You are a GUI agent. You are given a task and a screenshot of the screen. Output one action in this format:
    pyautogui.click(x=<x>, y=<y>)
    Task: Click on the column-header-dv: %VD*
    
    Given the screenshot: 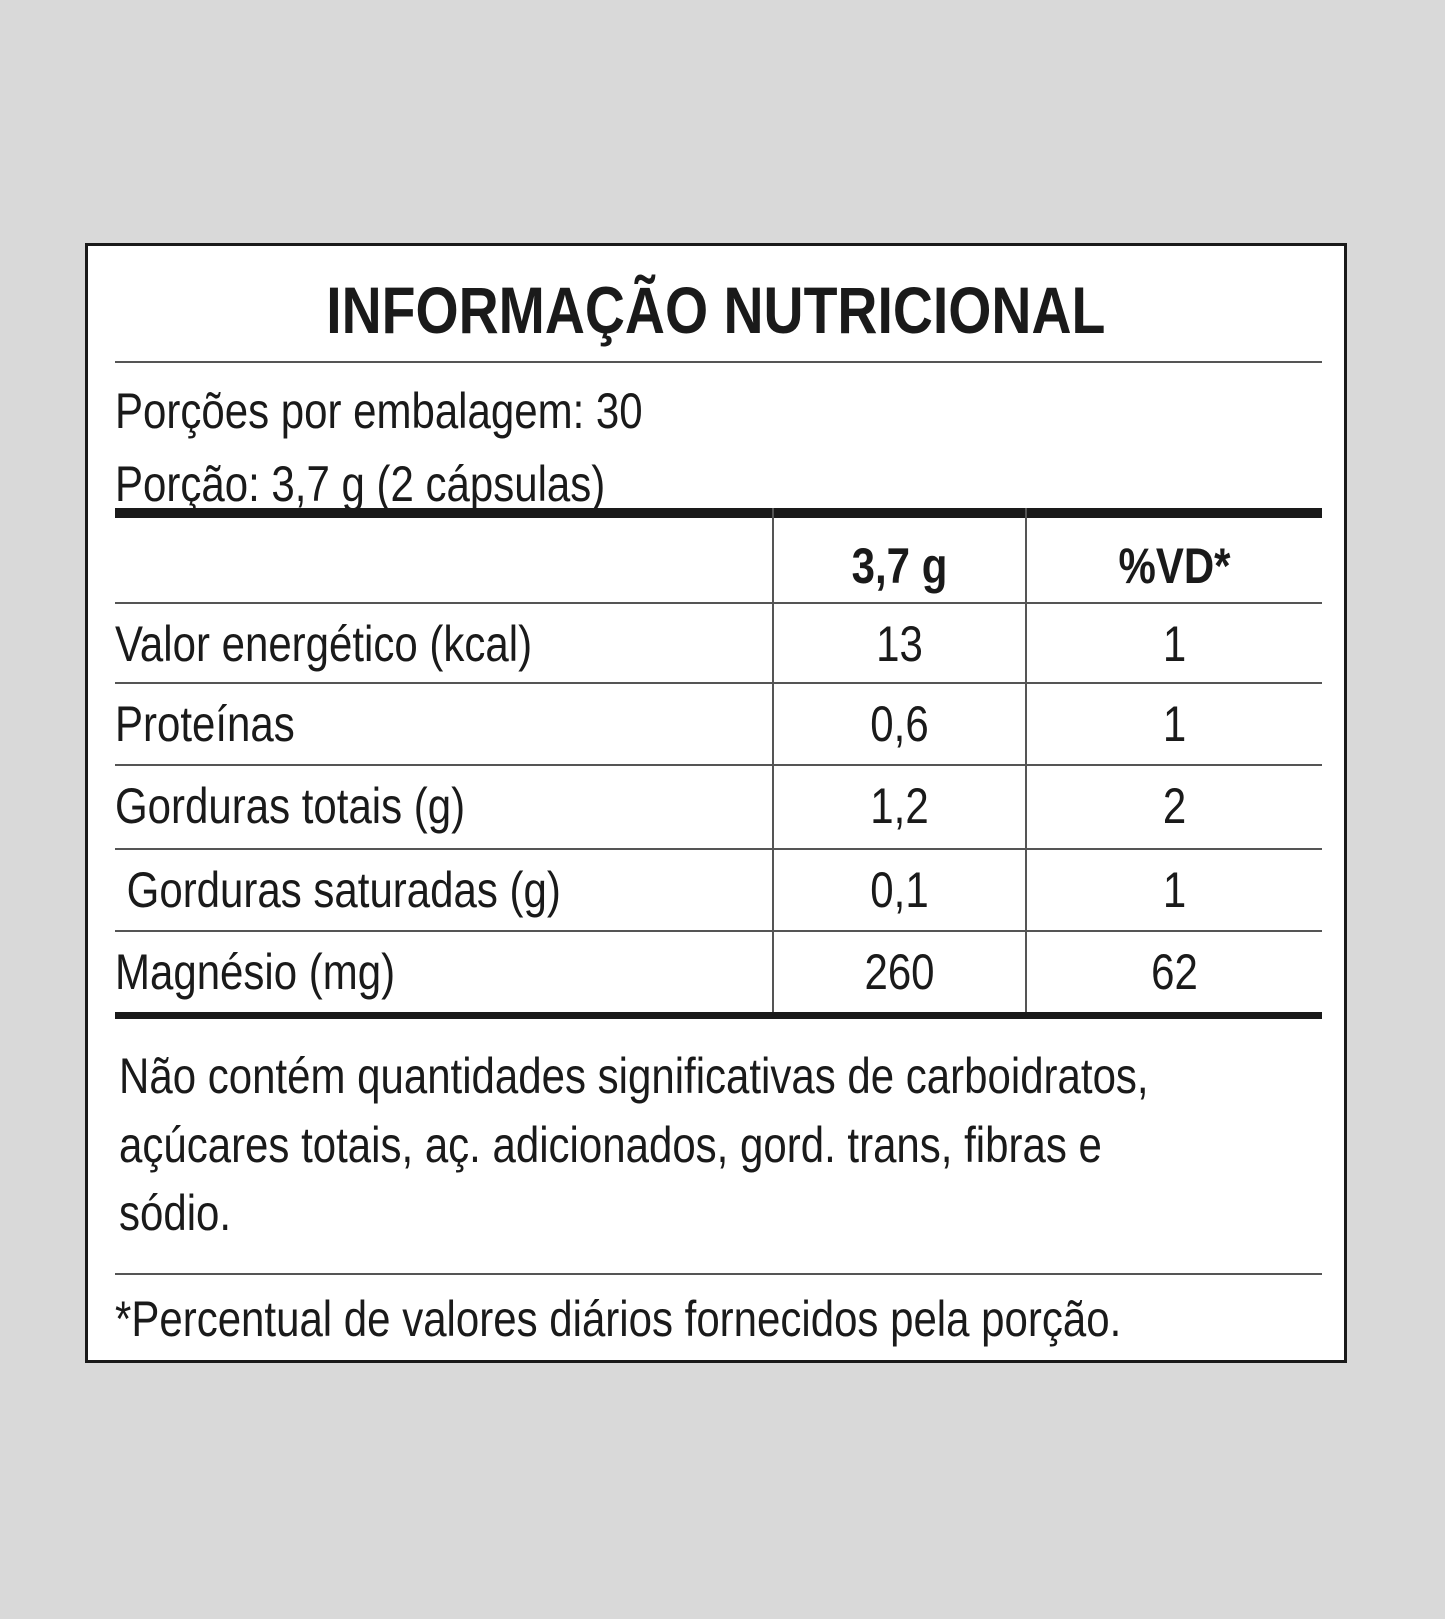 What is the action you would take?
    pyautogui.click(x=1174, y=566)
    